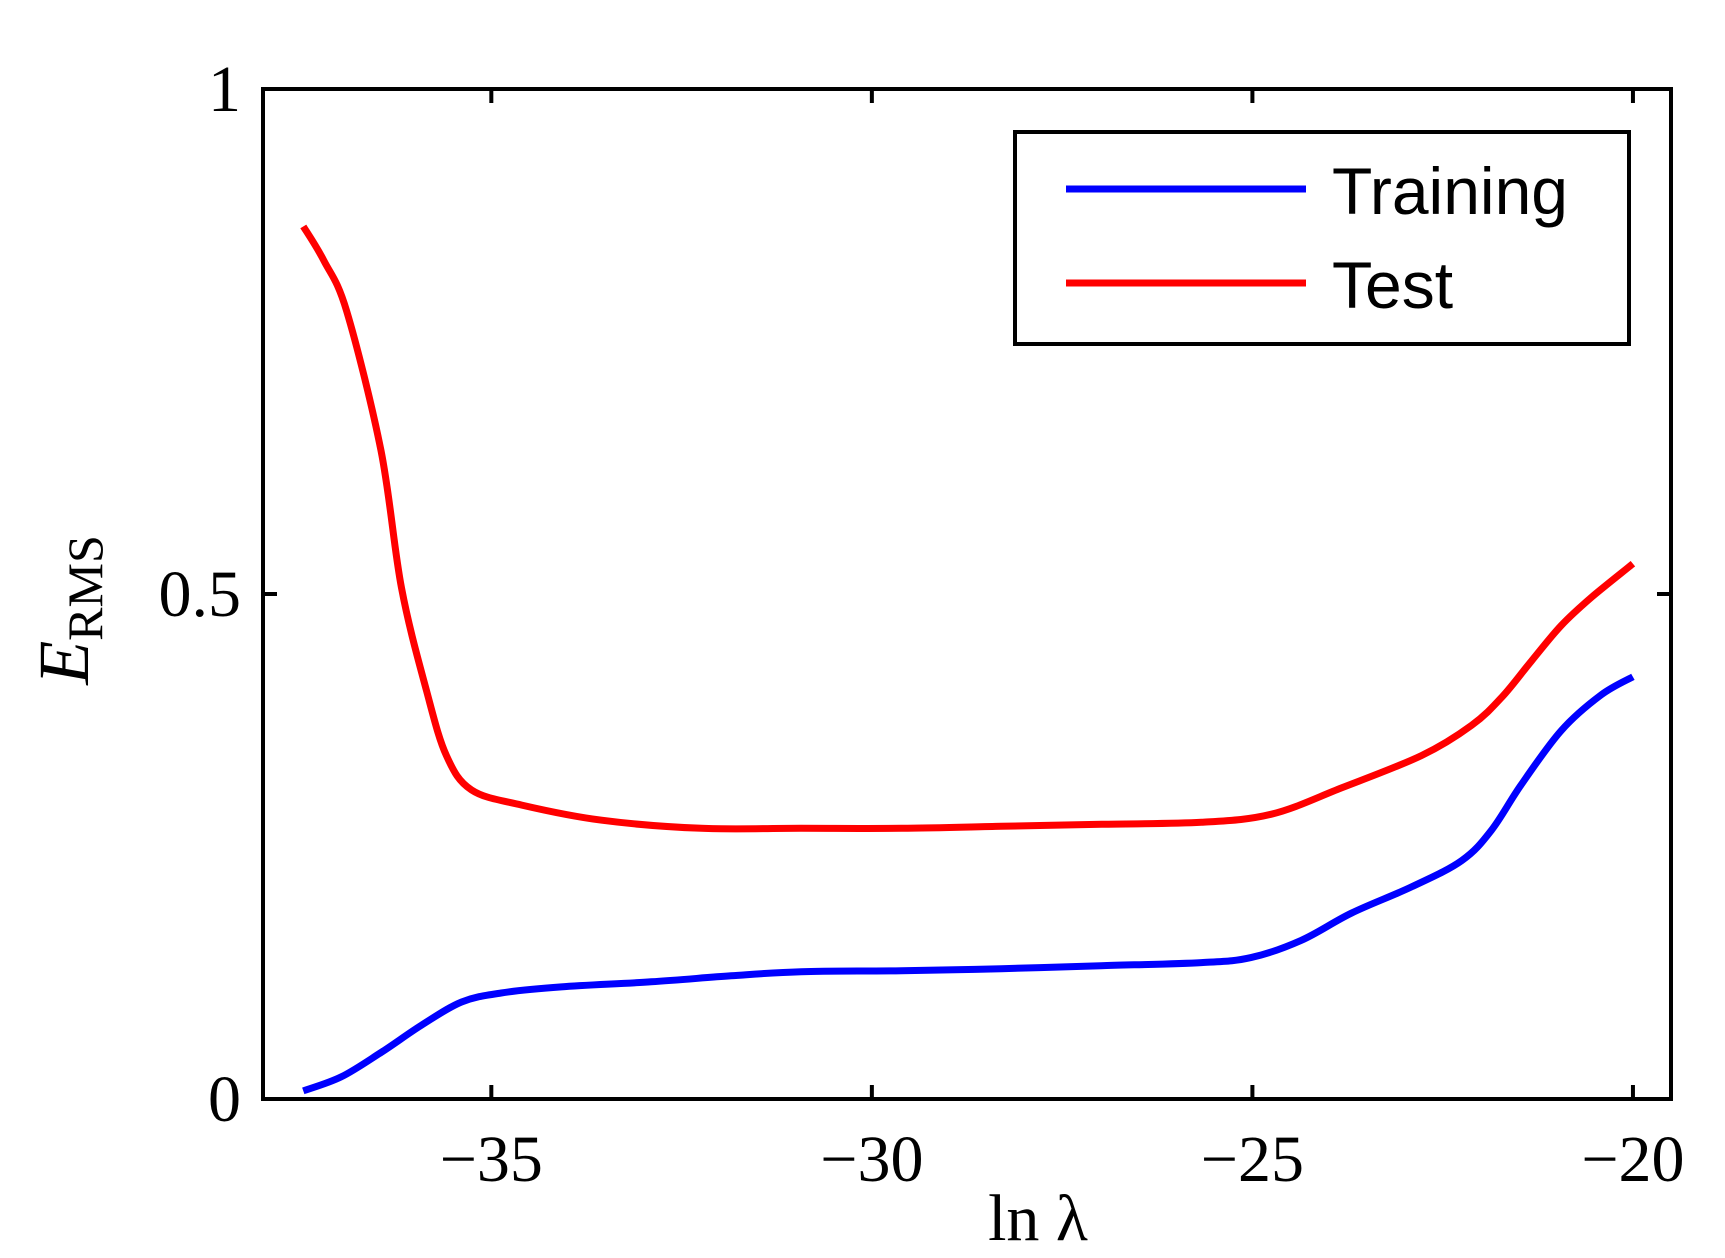  What do you see at coordinates (1632, 1159) in the screenshot?
I see `x-tick-label: −20` at bounding box center [1632, 1159].